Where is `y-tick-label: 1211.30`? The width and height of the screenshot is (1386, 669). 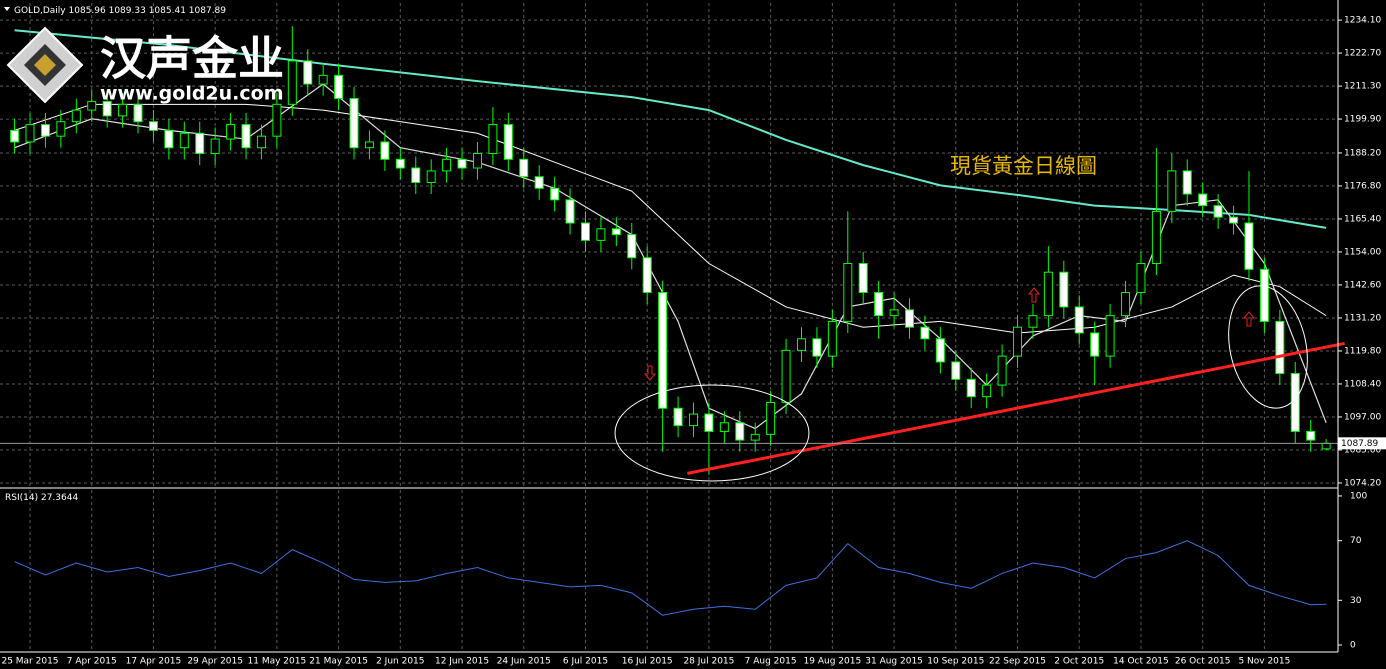 y-tick-label: 1211.30 is located at coordinates (1362, 87).